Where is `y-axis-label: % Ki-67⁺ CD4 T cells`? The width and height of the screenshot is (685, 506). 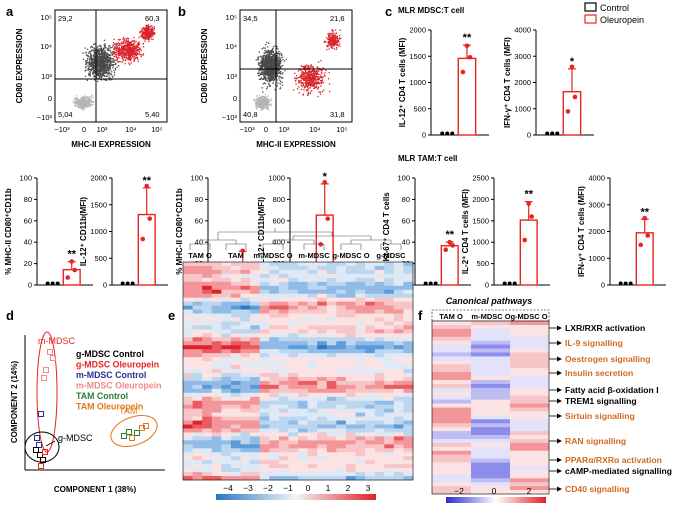
y-axis-label: % Ki-67⁺ CD4 T cells is located at coordinates (386, 231).